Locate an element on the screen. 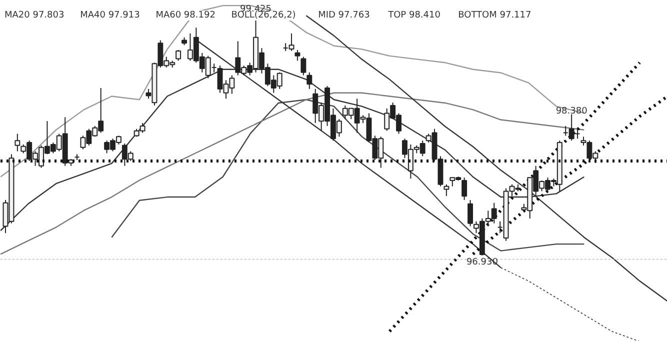 Image resolution: width=667 pixels, height=341 pixels. annotation: MA20 97.803 is located at coordinates (34, 15).